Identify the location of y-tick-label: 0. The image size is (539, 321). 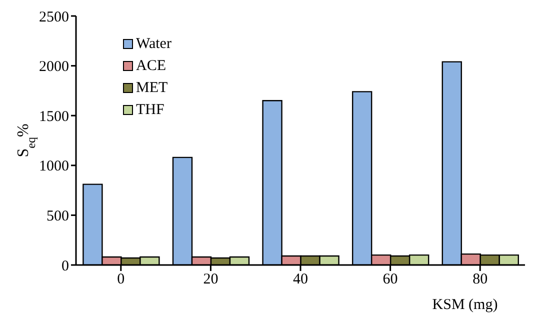
(65, 266).